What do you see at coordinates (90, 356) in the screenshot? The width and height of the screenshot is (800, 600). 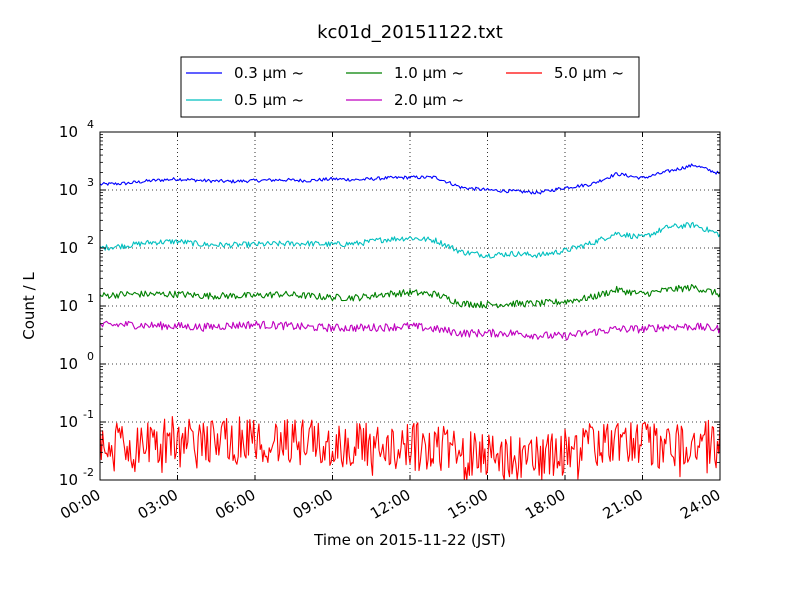 I see `y-tick-exponent: 0` at bounding box center [90, 356].